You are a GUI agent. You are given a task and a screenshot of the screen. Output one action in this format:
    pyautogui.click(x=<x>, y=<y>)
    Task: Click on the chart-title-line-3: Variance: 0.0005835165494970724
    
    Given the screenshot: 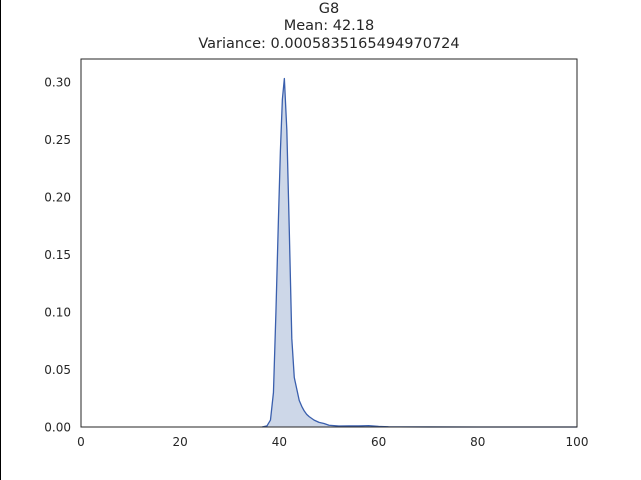 What is the action you would take?
    pyautogui.click(x=328, y=44)
    